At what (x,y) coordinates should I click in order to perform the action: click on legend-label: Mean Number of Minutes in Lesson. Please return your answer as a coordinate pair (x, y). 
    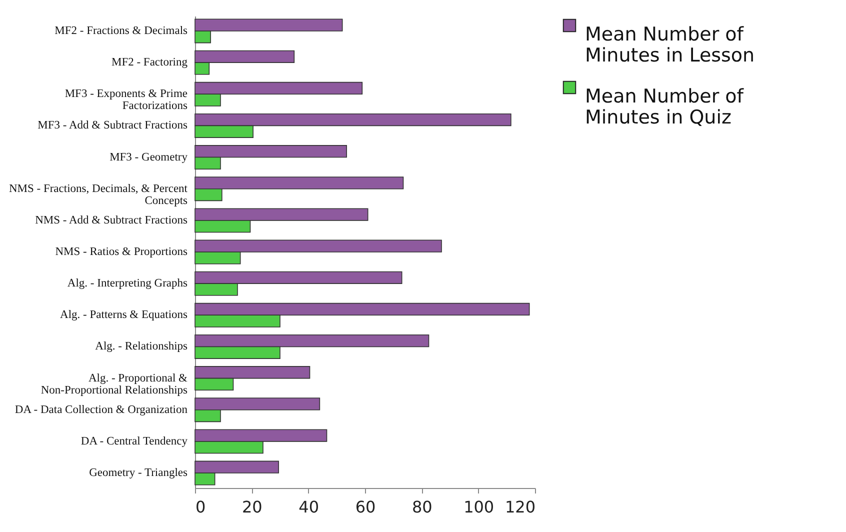
    Looking at the image, I should click on (670, 45).